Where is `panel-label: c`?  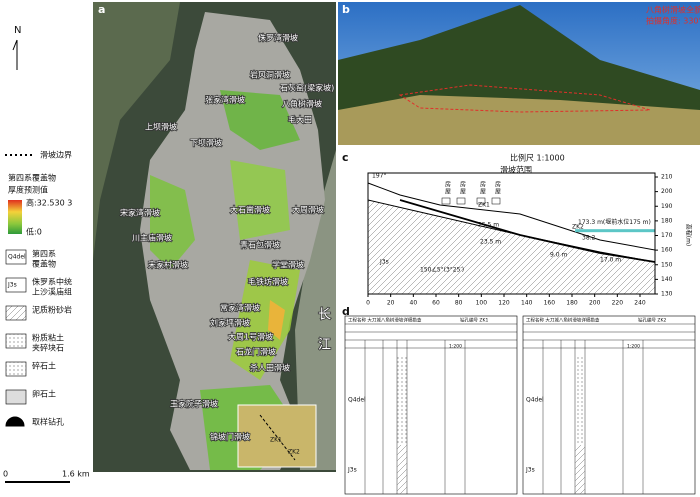 panel-label: c is located at coordinates (345, 157).